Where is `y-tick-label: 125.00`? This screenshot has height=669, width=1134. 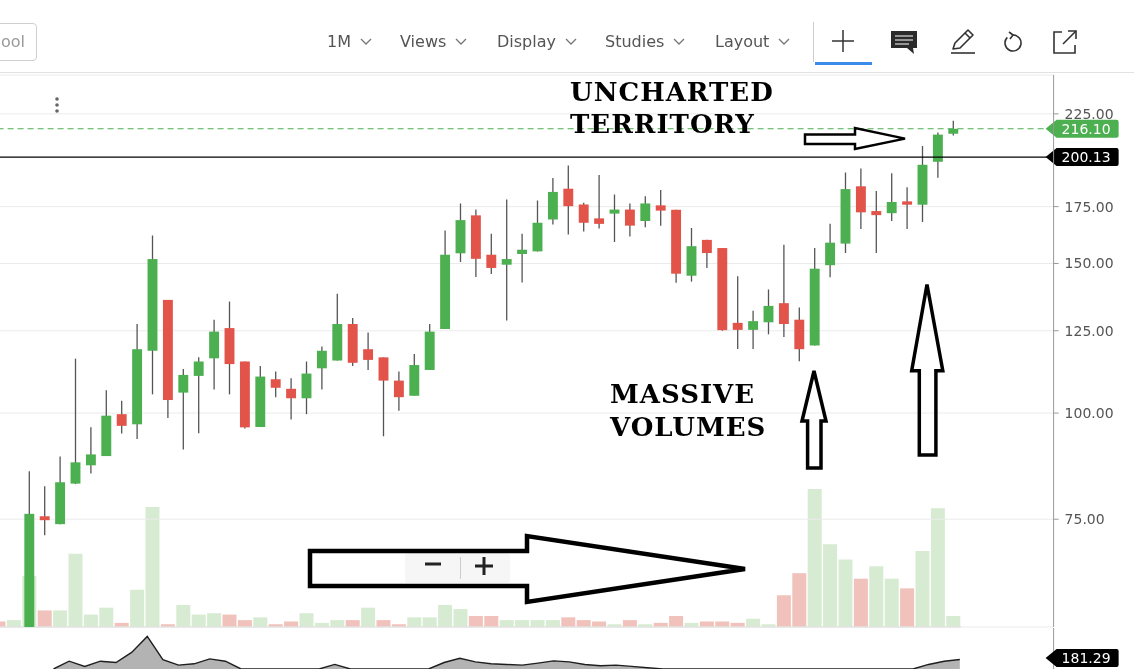 y-tick-label: 125.00 is located at coordinates (1089, 330).